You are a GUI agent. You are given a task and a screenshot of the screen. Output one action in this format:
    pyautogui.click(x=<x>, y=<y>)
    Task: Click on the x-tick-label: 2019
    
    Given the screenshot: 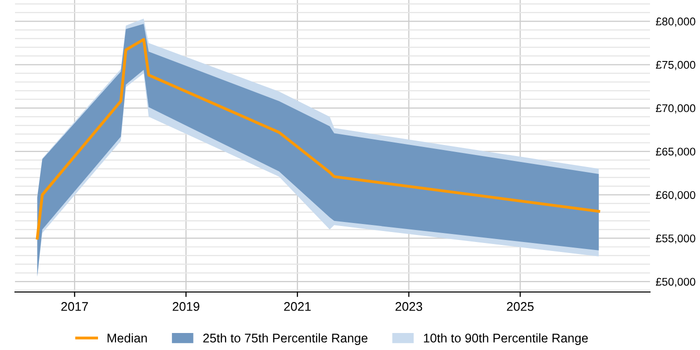 What is the action you would take?
    pyautogui.click(x=186, y=306)
    